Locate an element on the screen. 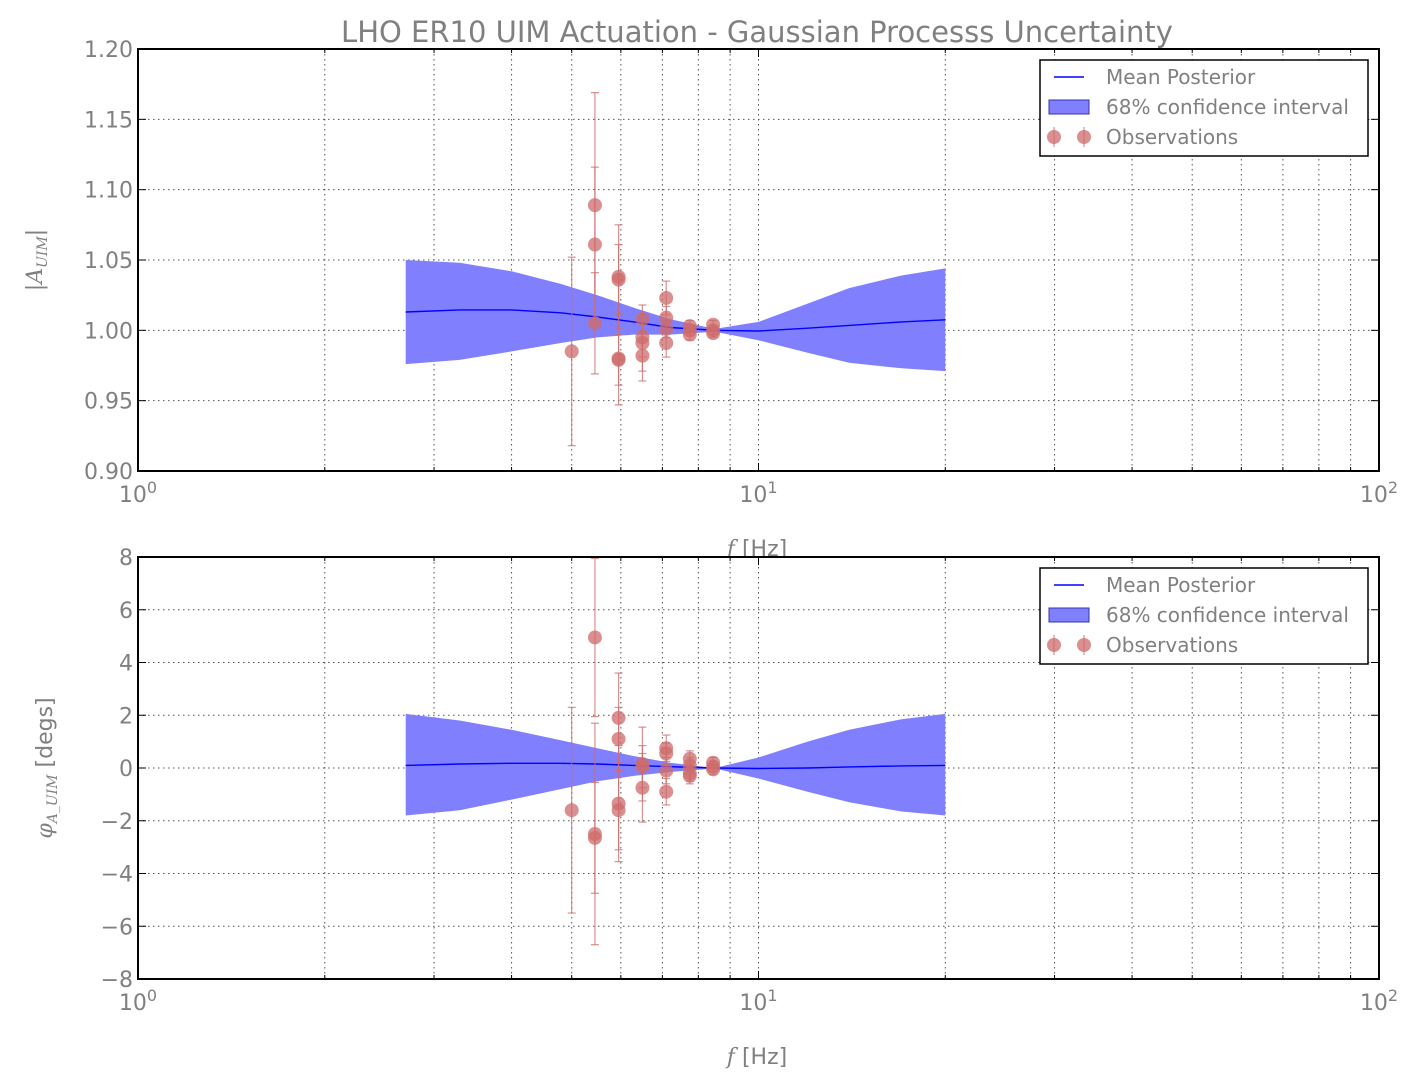 The width and height of the screenshot is (1420, 1090). y-tick-label: 1.00 is located at coordinates (108, 331).